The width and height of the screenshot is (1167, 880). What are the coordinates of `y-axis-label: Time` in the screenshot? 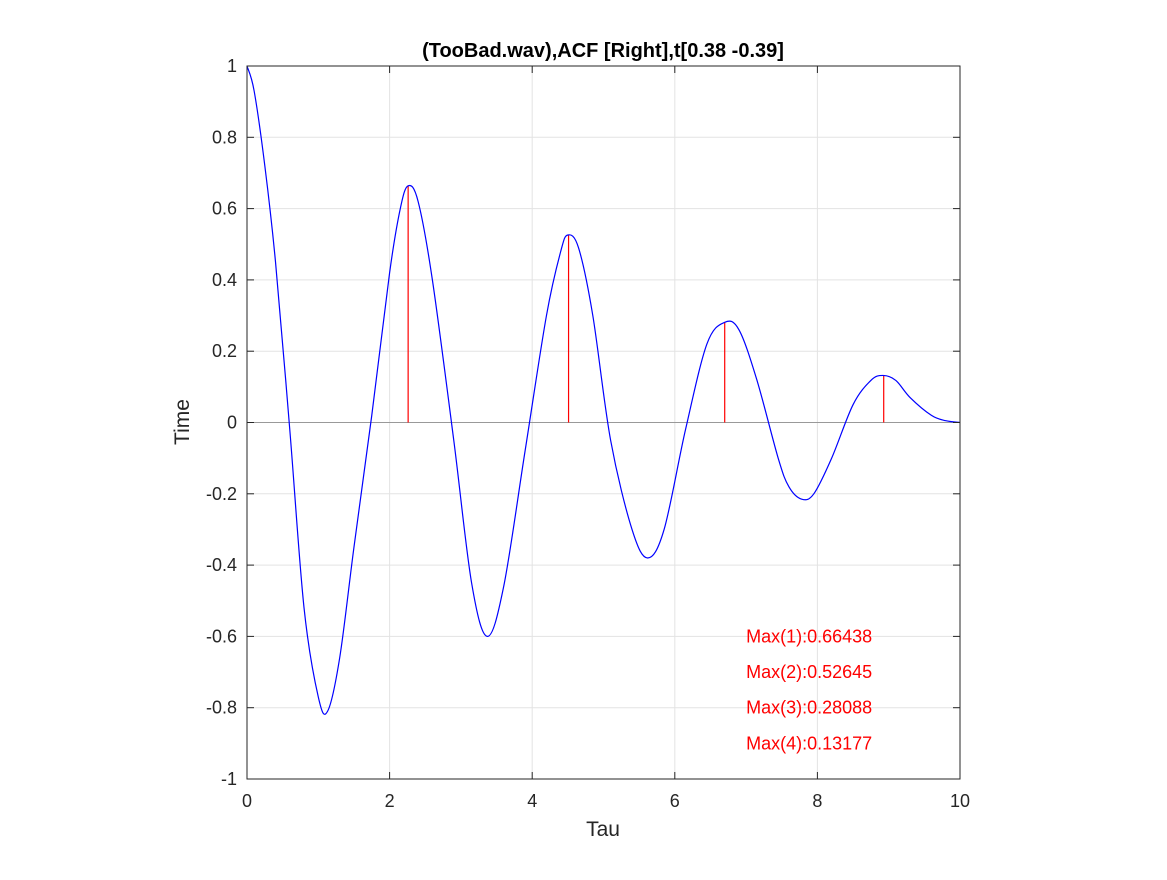 It's located at (182, 422).